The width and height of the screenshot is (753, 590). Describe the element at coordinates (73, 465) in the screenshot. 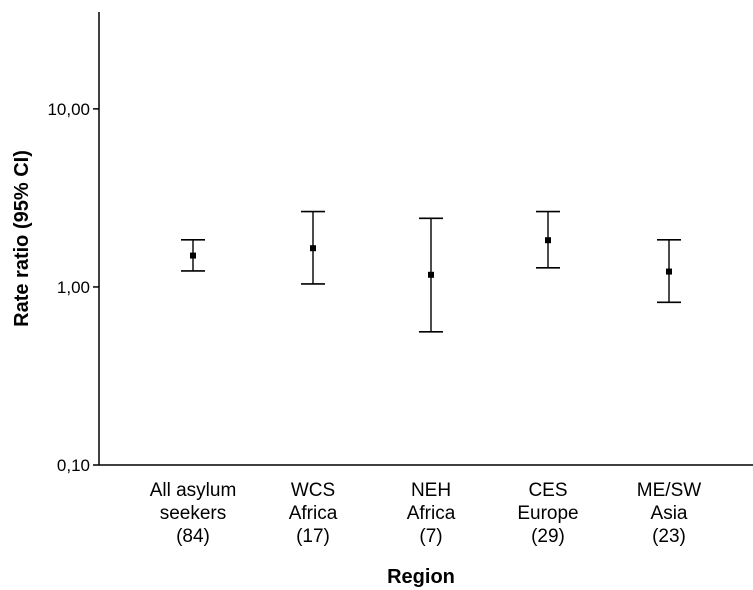

I see `y-tick-label: 0,10` at that location.